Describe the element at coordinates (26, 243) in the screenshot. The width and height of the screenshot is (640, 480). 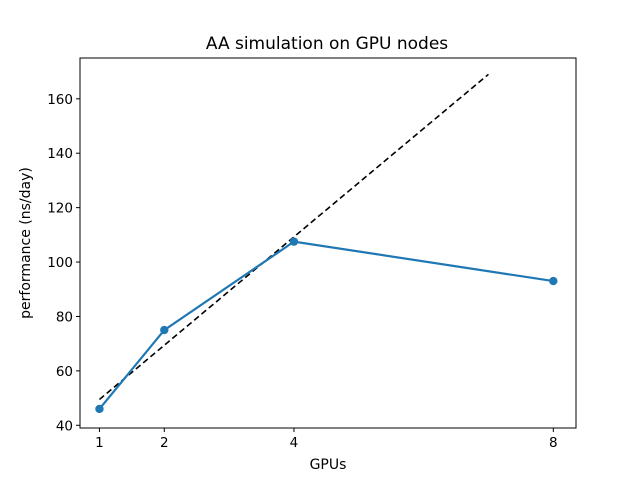
I see `y-axis-label: performance (ns/day)` at that location.